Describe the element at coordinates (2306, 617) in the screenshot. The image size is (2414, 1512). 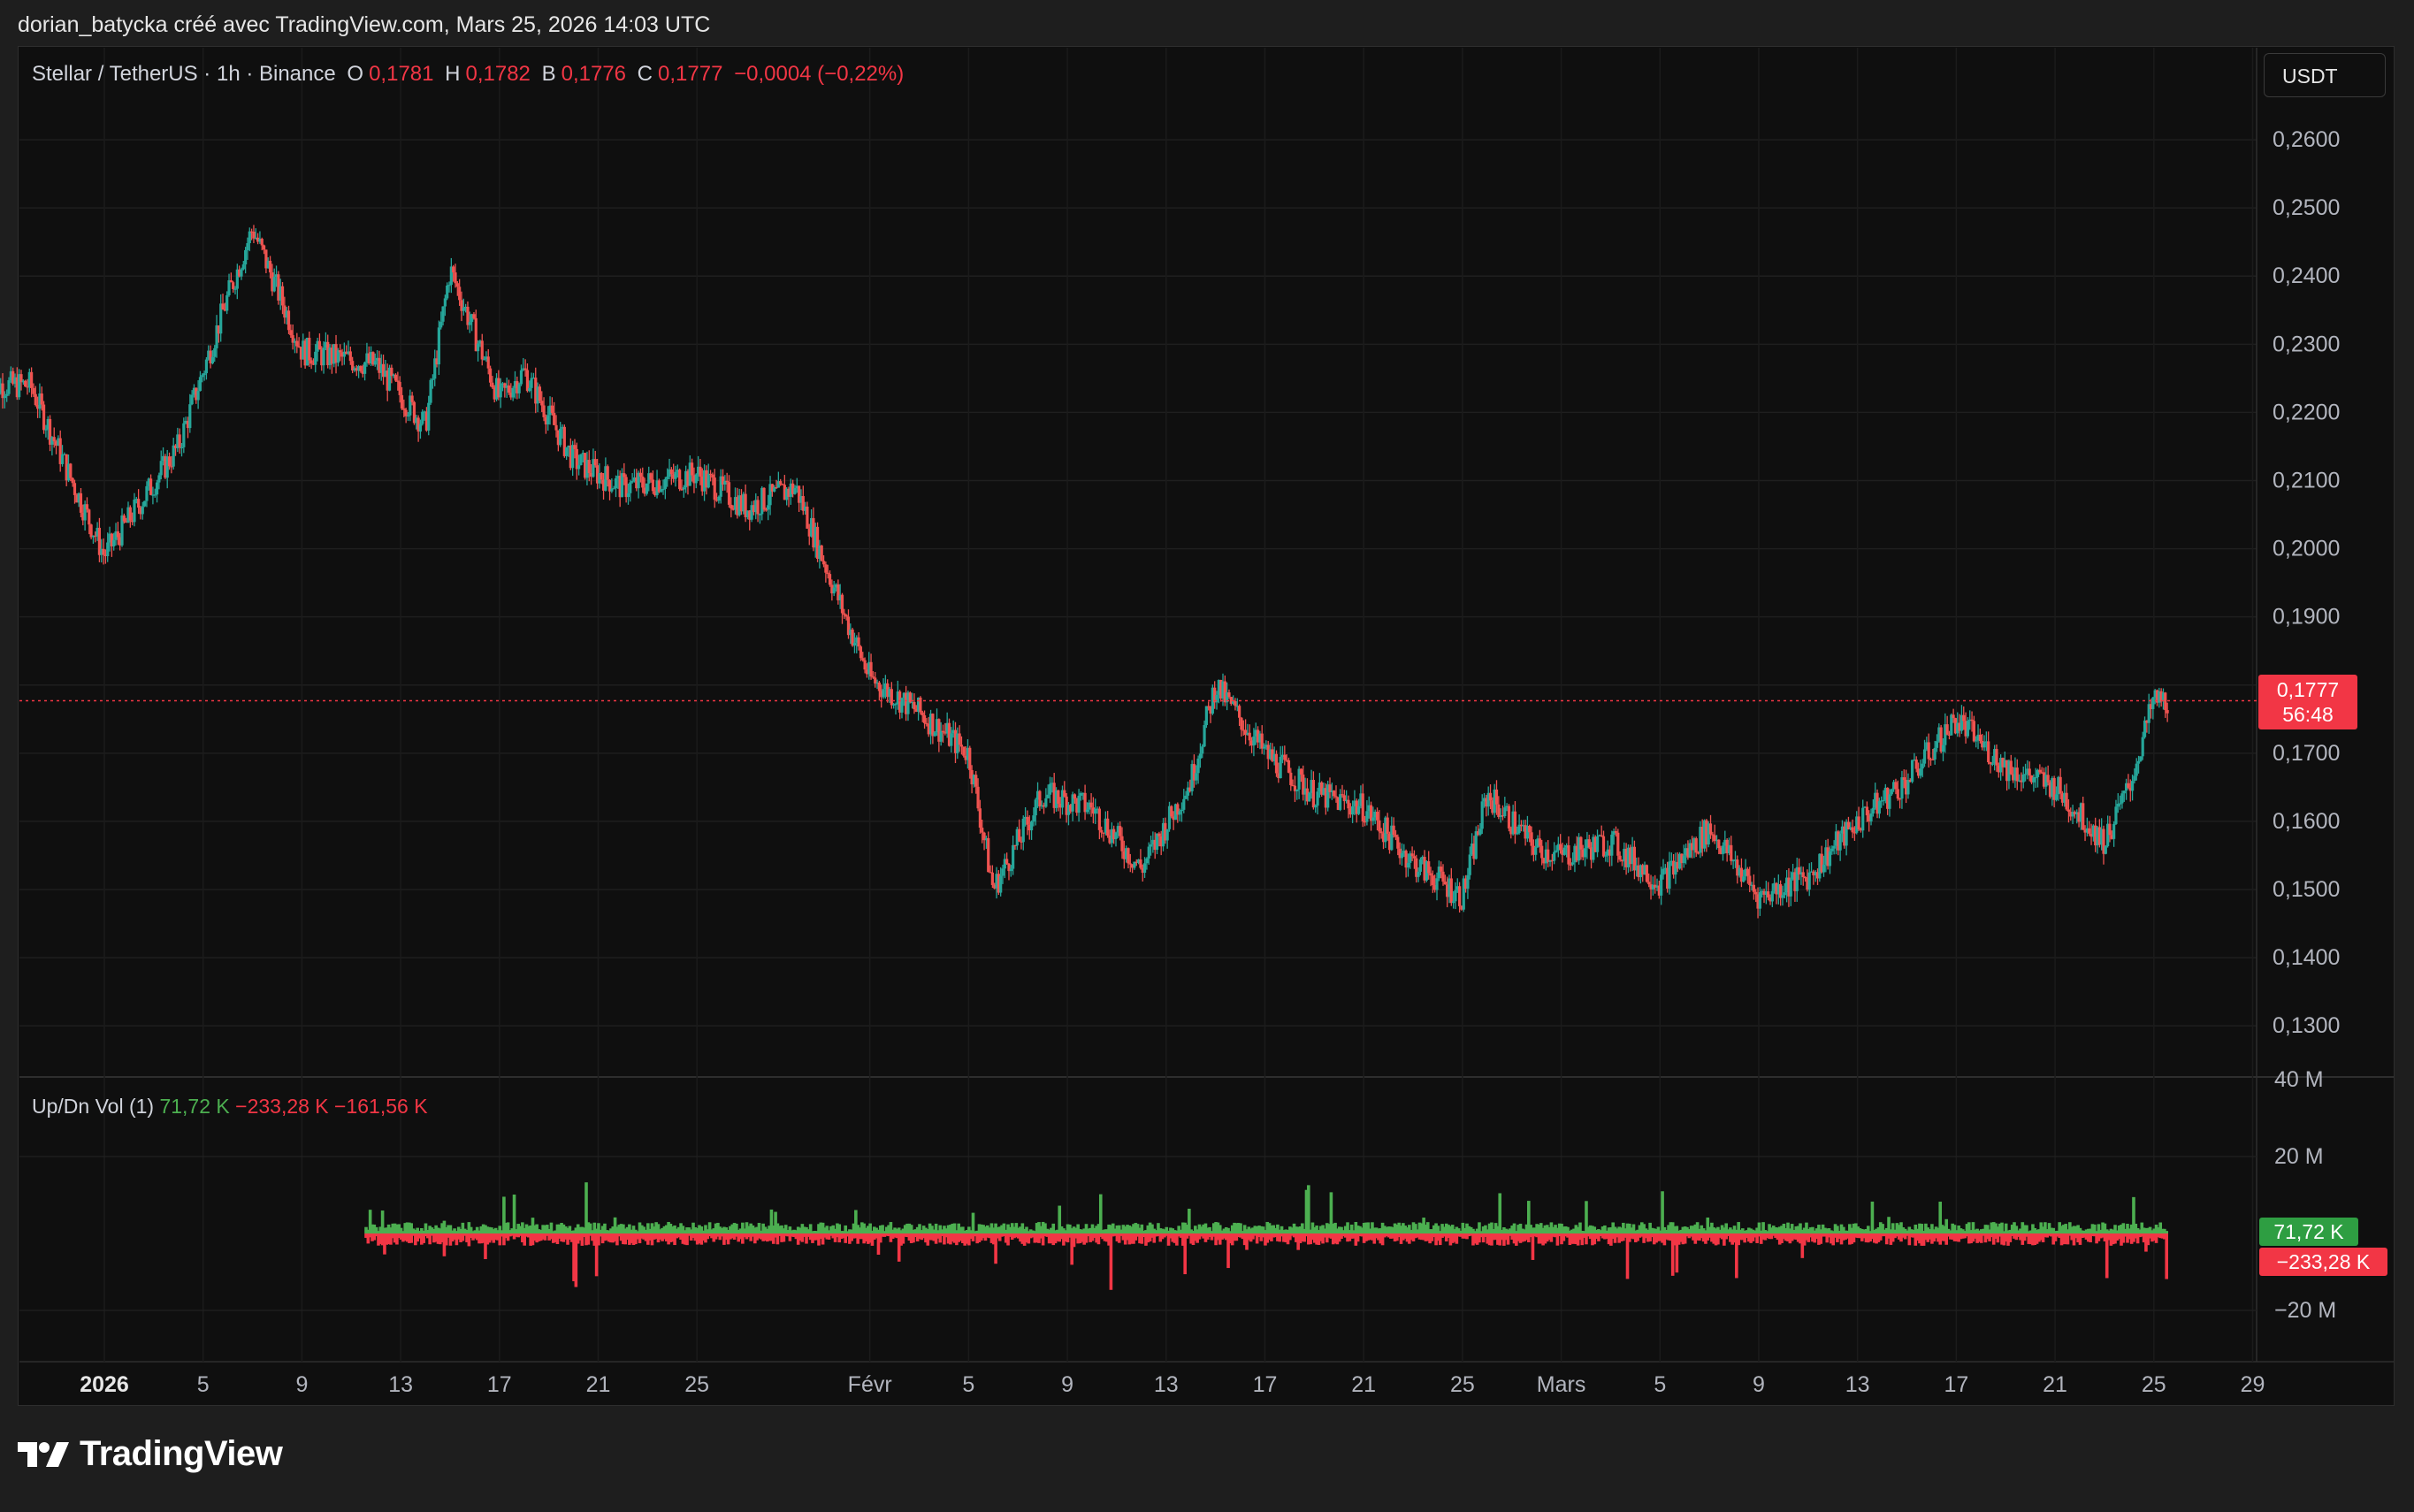
I see `price-tick-label: 0,1900` at that location.